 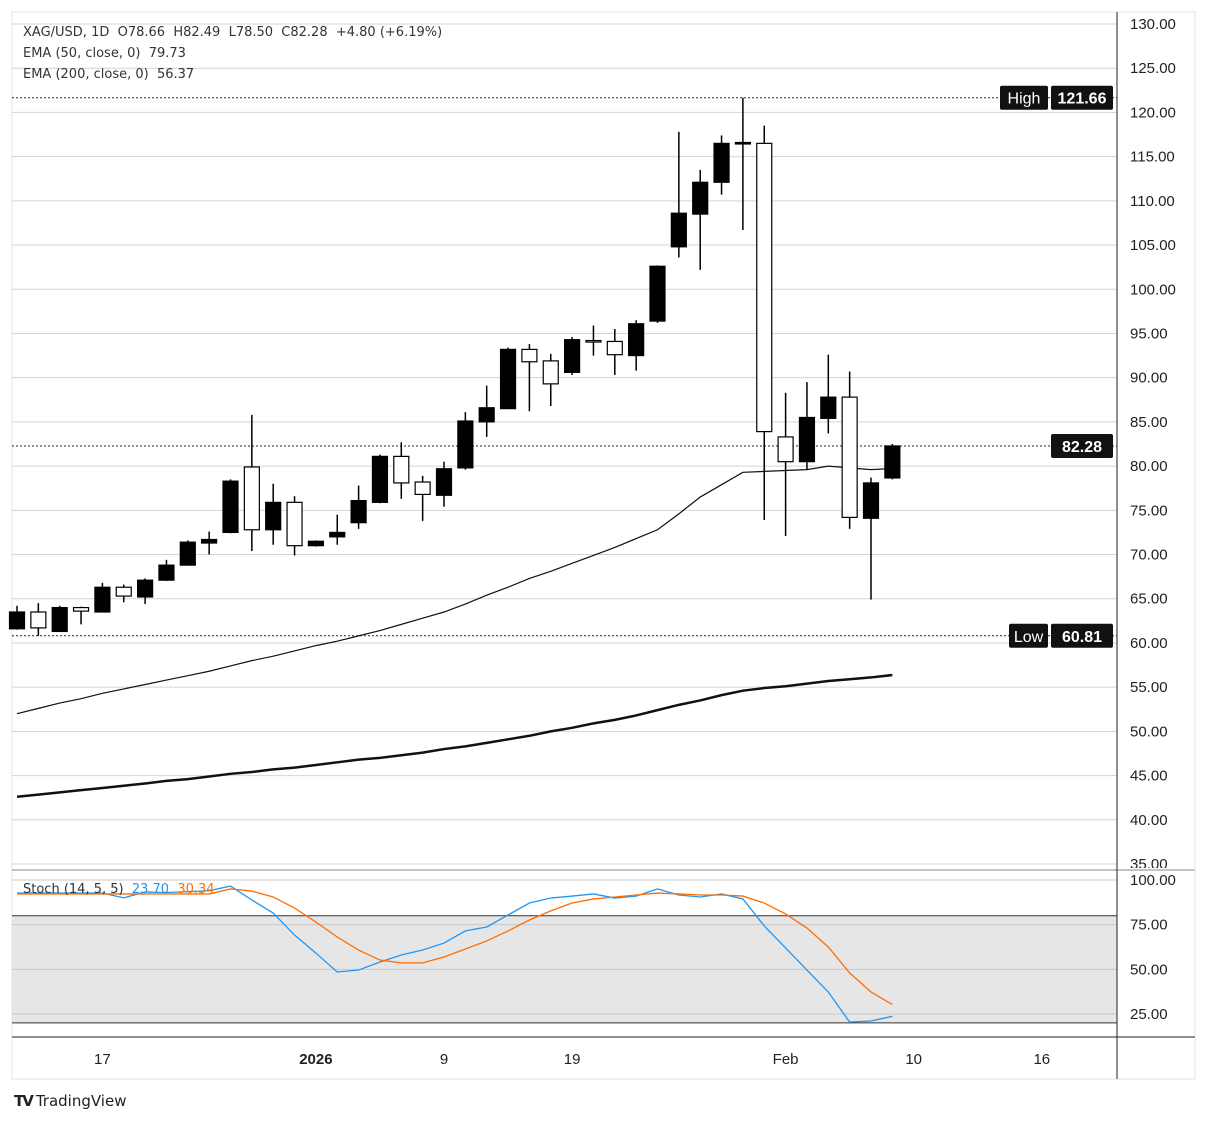 I want to click on high-badge-label: High, so click(x=1024, y=99).